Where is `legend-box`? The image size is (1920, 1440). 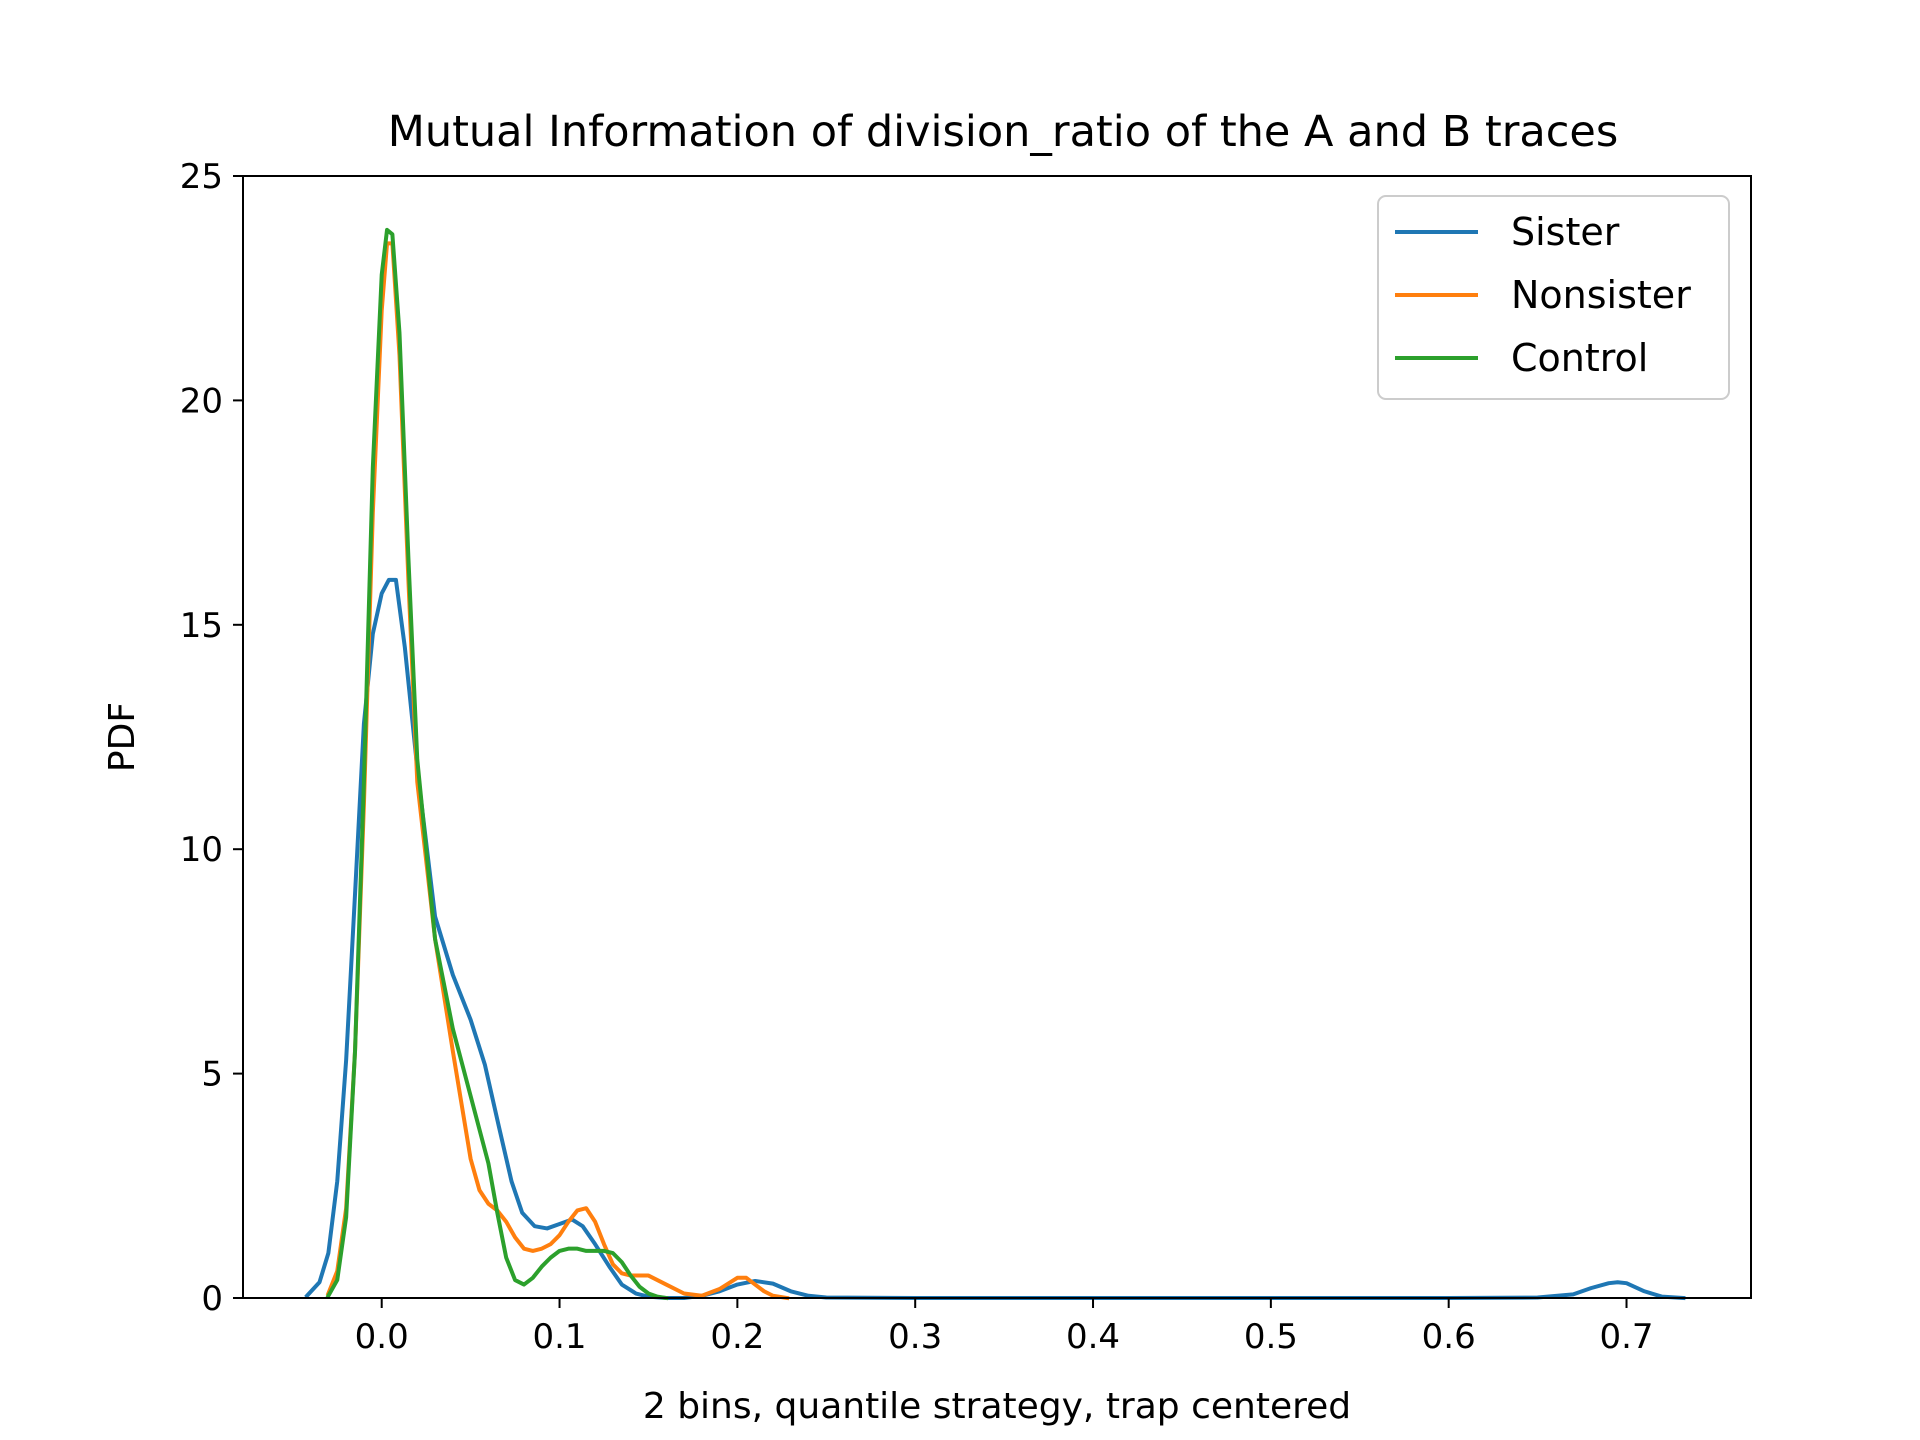 legend-box is located at coordinates (1553, 297).